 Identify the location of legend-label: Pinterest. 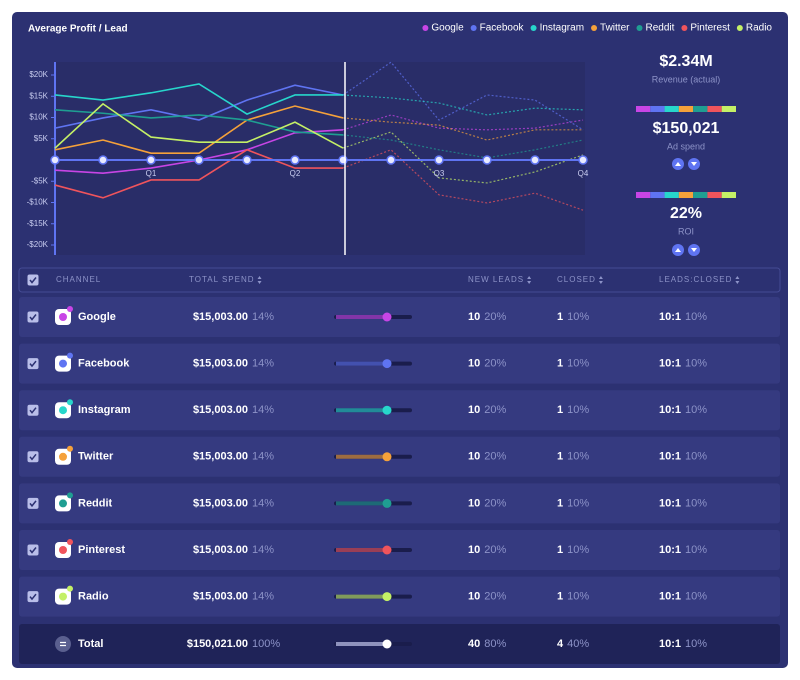
(710, 28).